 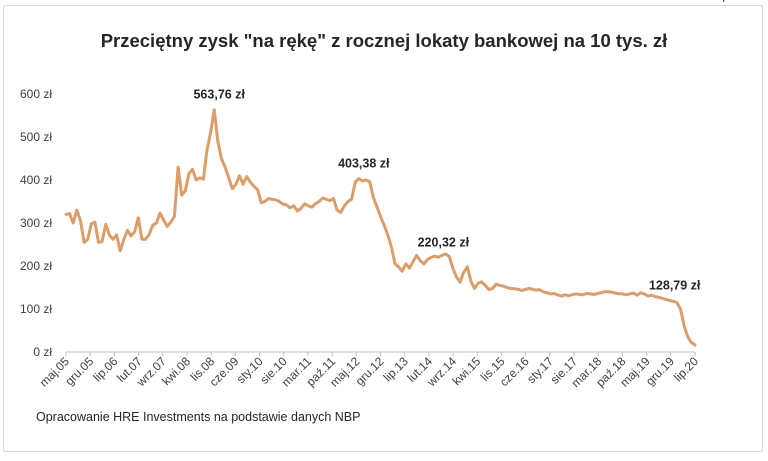 What do you see at coordinates (36, 309) in the screenshot?
I see `y-tick-label: 100 zł` at bounding box center [36, 309].